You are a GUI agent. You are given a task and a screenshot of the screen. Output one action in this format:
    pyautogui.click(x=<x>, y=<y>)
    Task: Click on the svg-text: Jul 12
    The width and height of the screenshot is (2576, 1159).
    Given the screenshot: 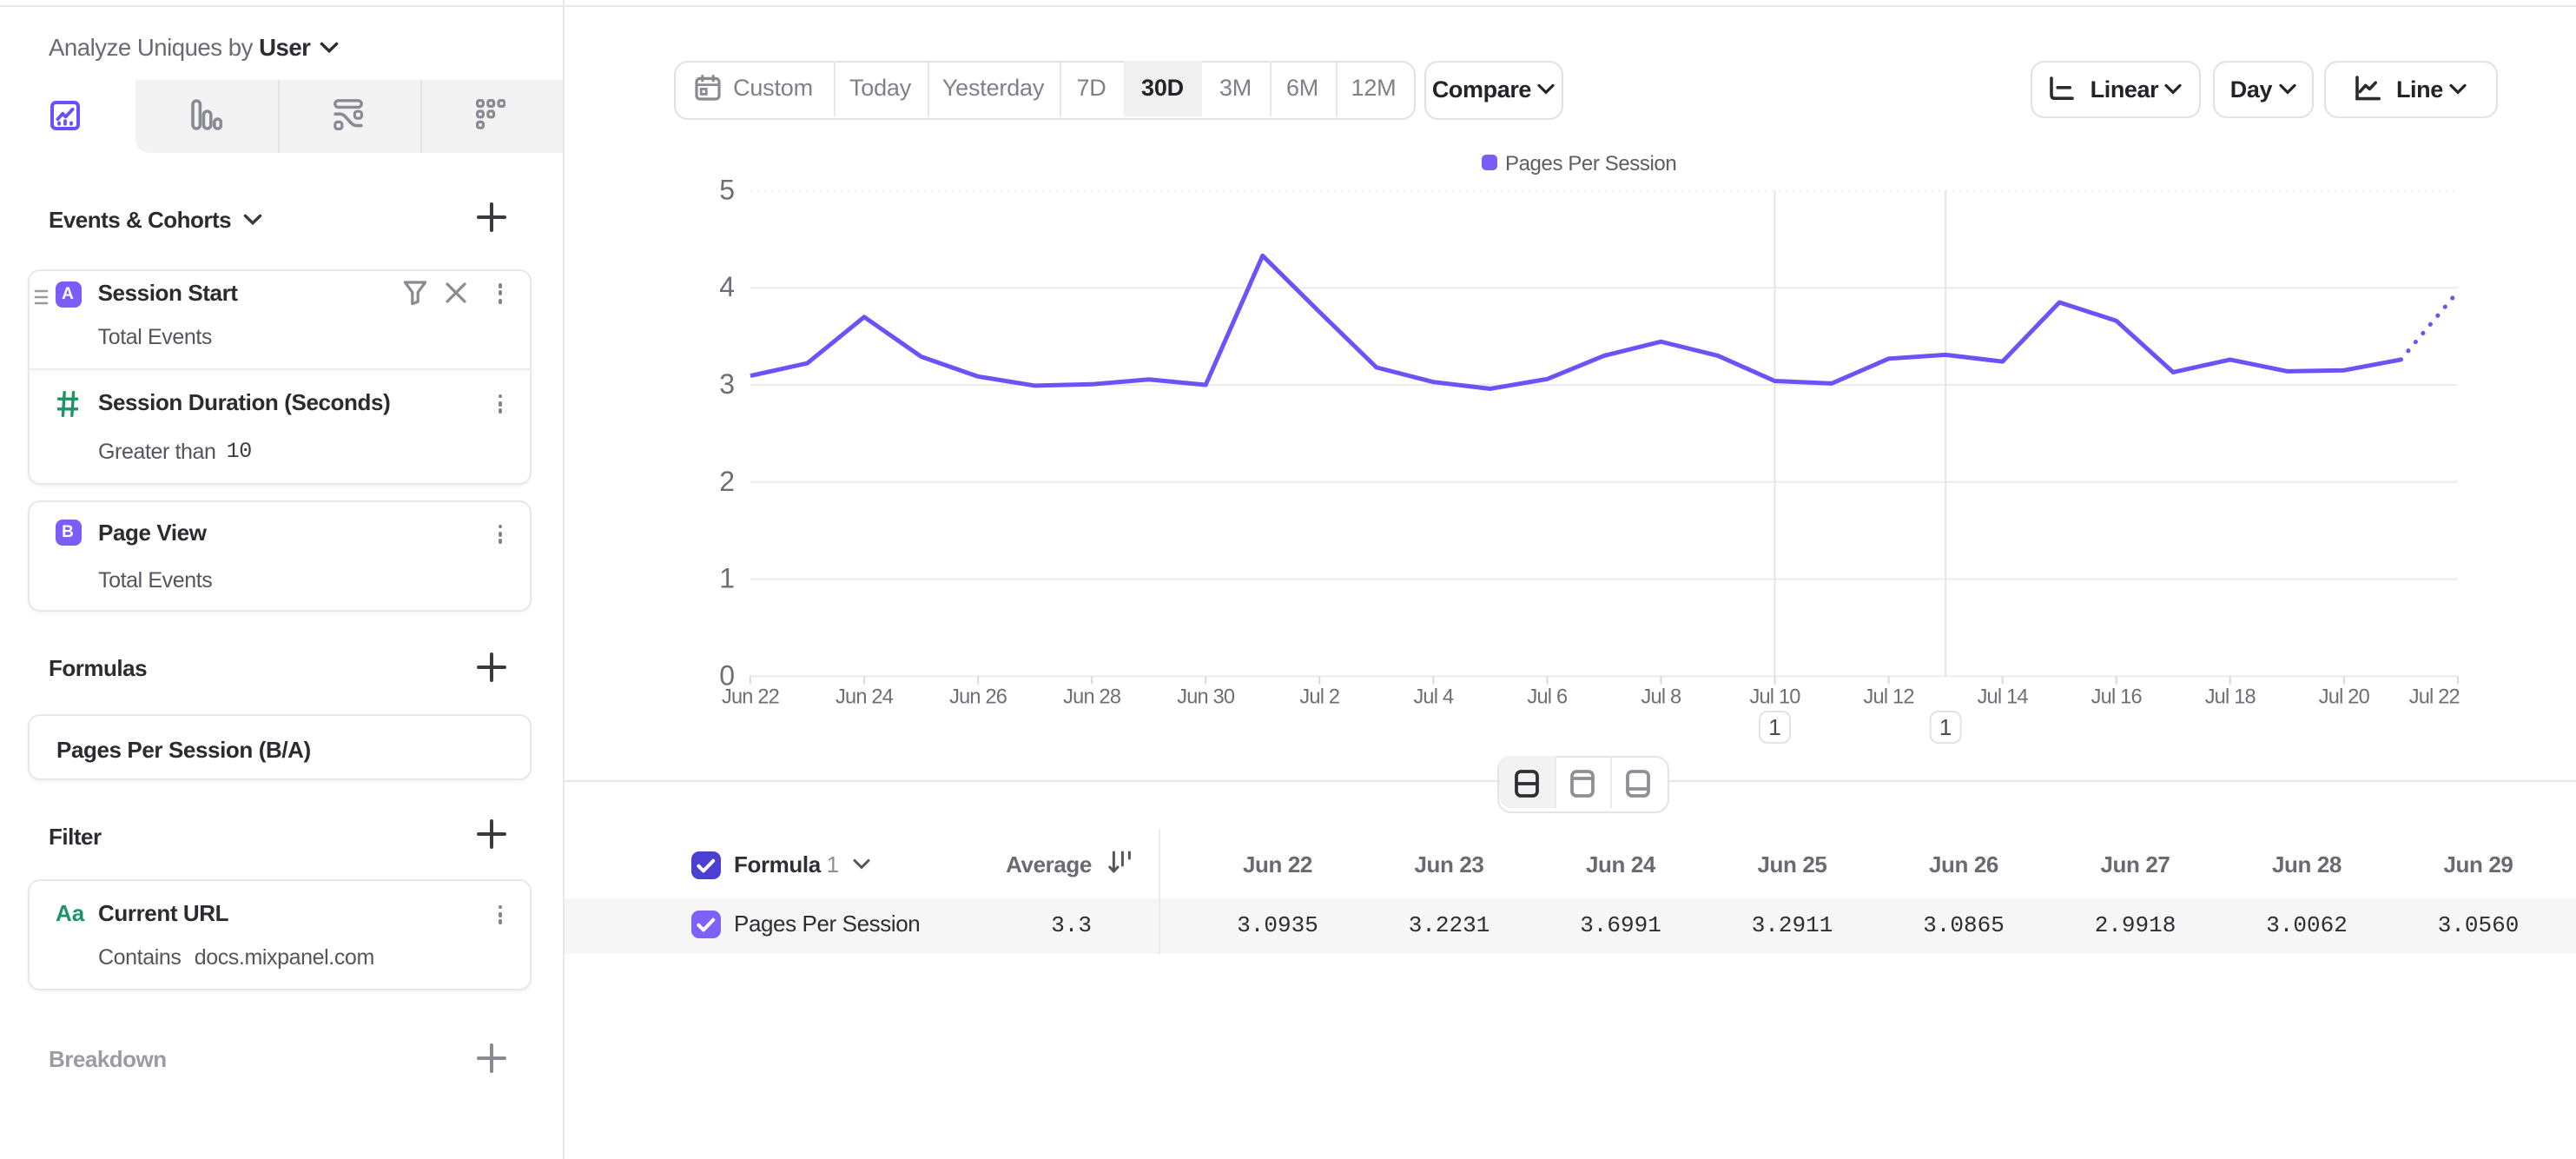 What is the action you would take?
    pyautogui.click(x=1888, y=696)
    